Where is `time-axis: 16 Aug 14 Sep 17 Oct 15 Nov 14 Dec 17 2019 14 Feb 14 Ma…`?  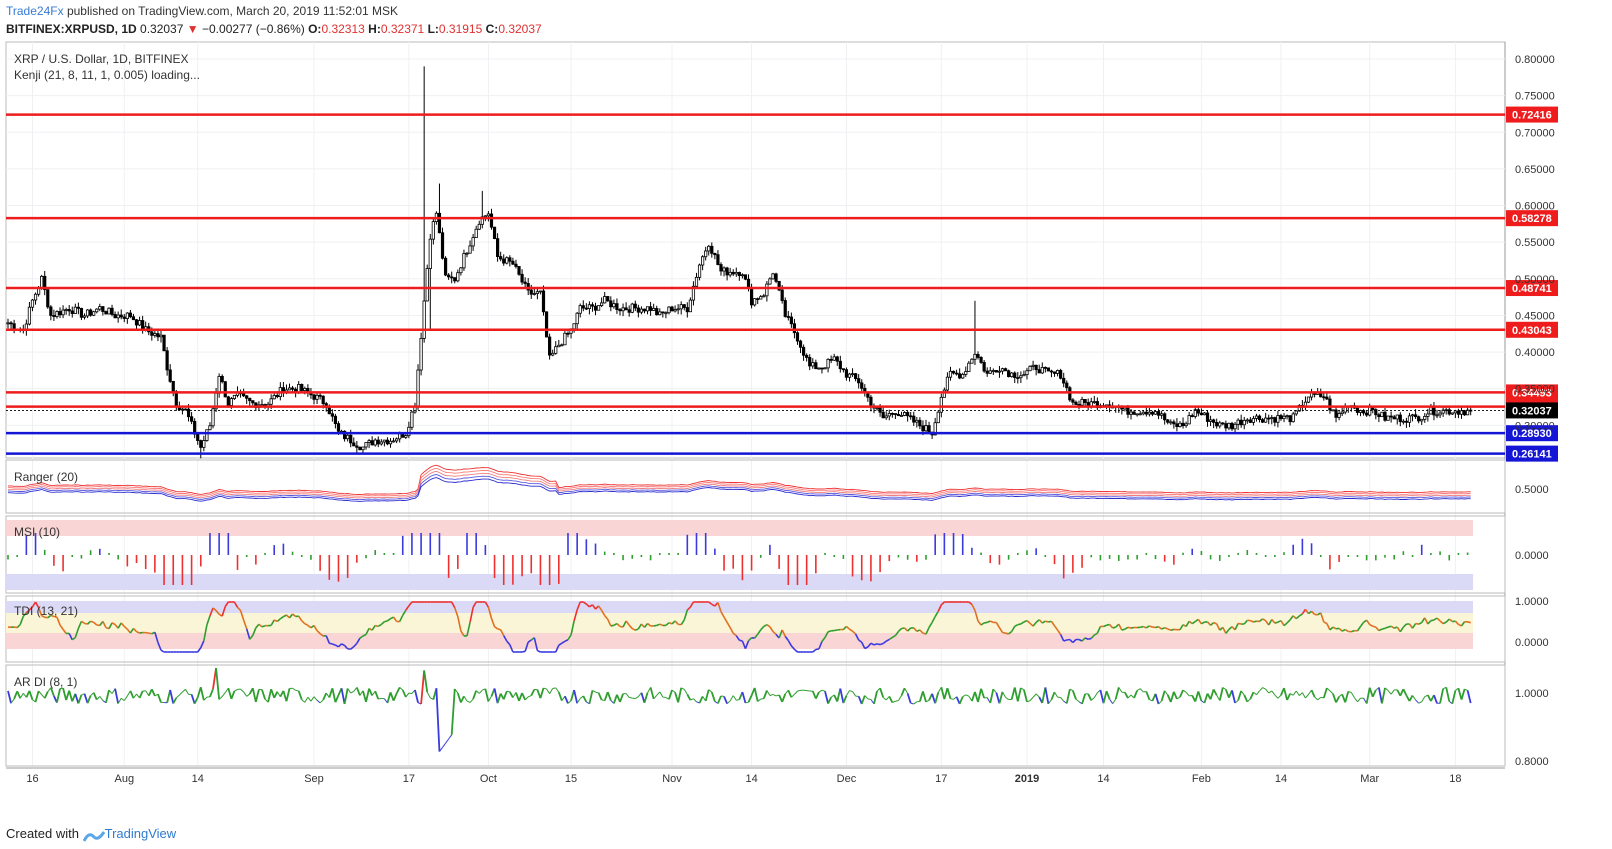
time-axis: 16 Aug 14 Sep 17 Oct 15 Nov 14 Dec 17 2019 14 Feb 14 Ma… is located at coordinates (743, 779).